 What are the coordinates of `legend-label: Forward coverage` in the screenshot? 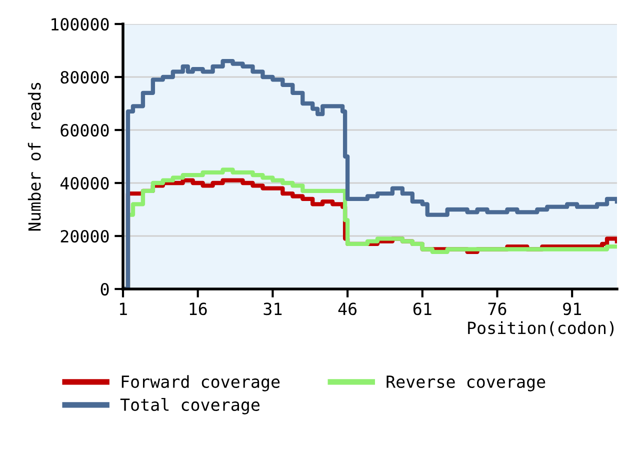 It's located at (201, 383).